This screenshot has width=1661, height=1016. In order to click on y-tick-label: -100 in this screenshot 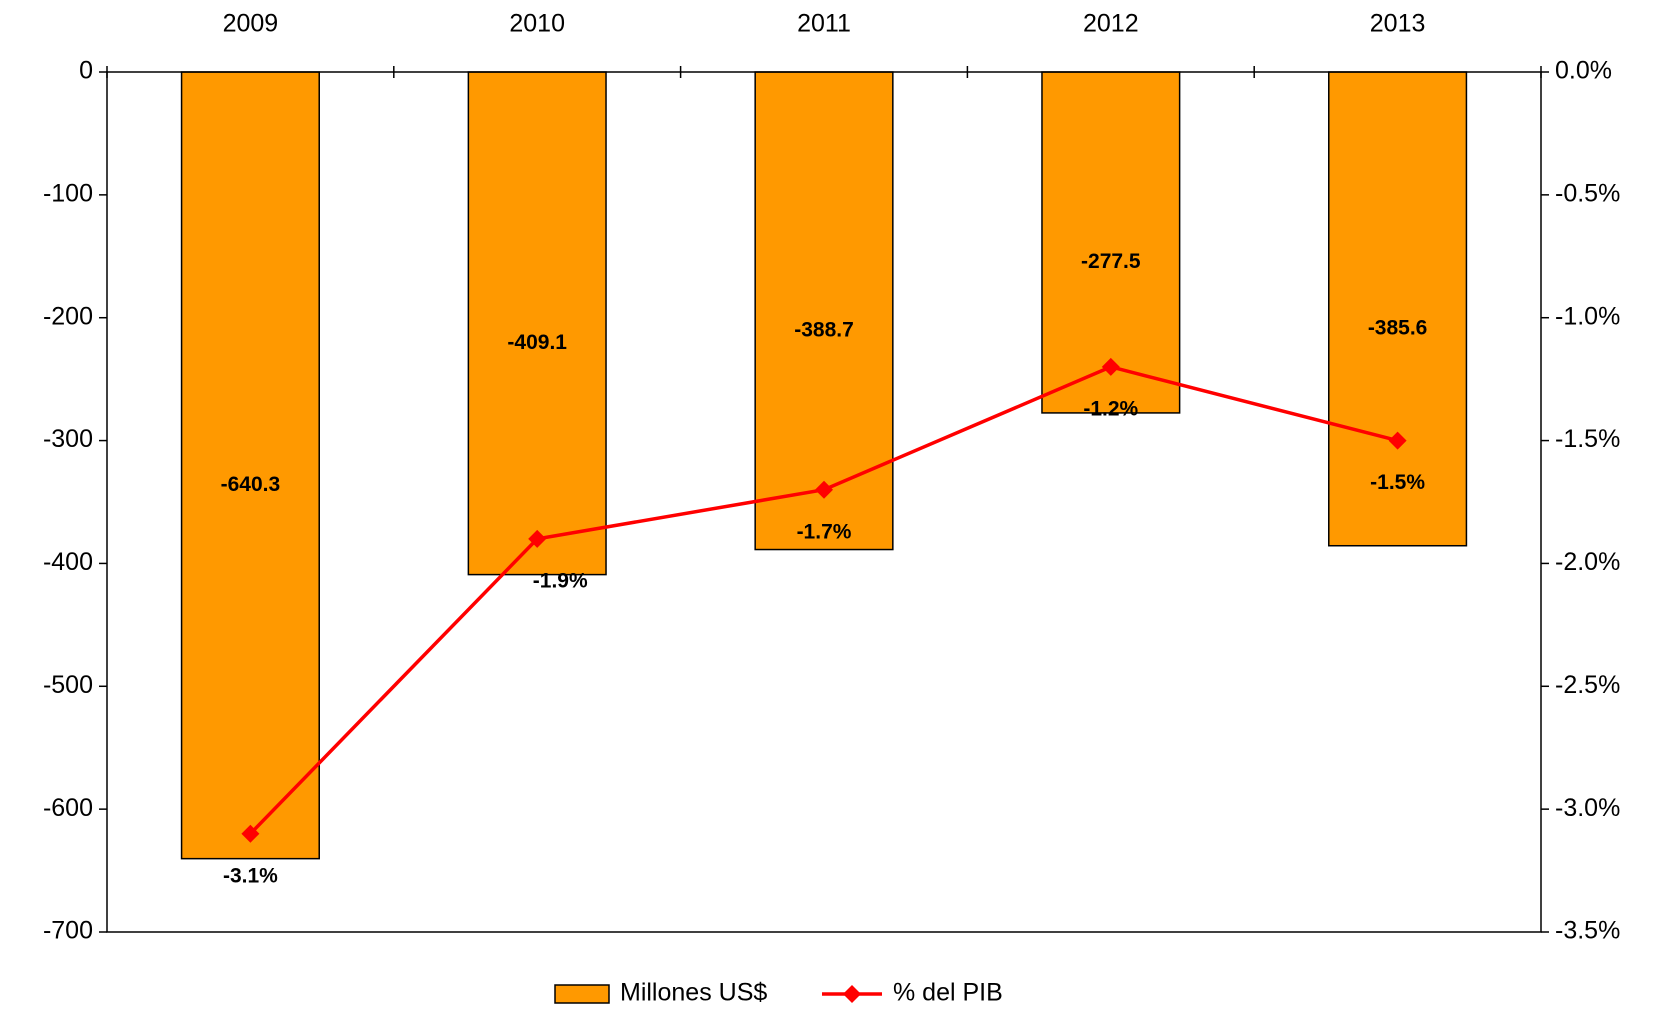, I will do `click(68, 193)`.